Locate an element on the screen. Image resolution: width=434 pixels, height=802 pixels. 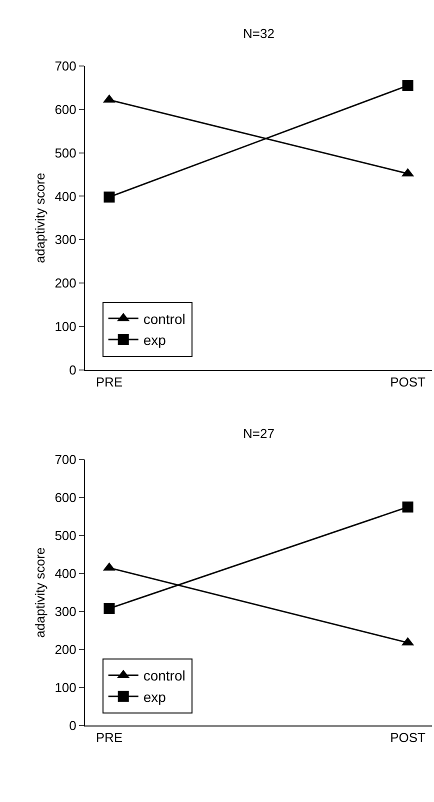
chart-title: N=27 is located at coordinates (258, 433).